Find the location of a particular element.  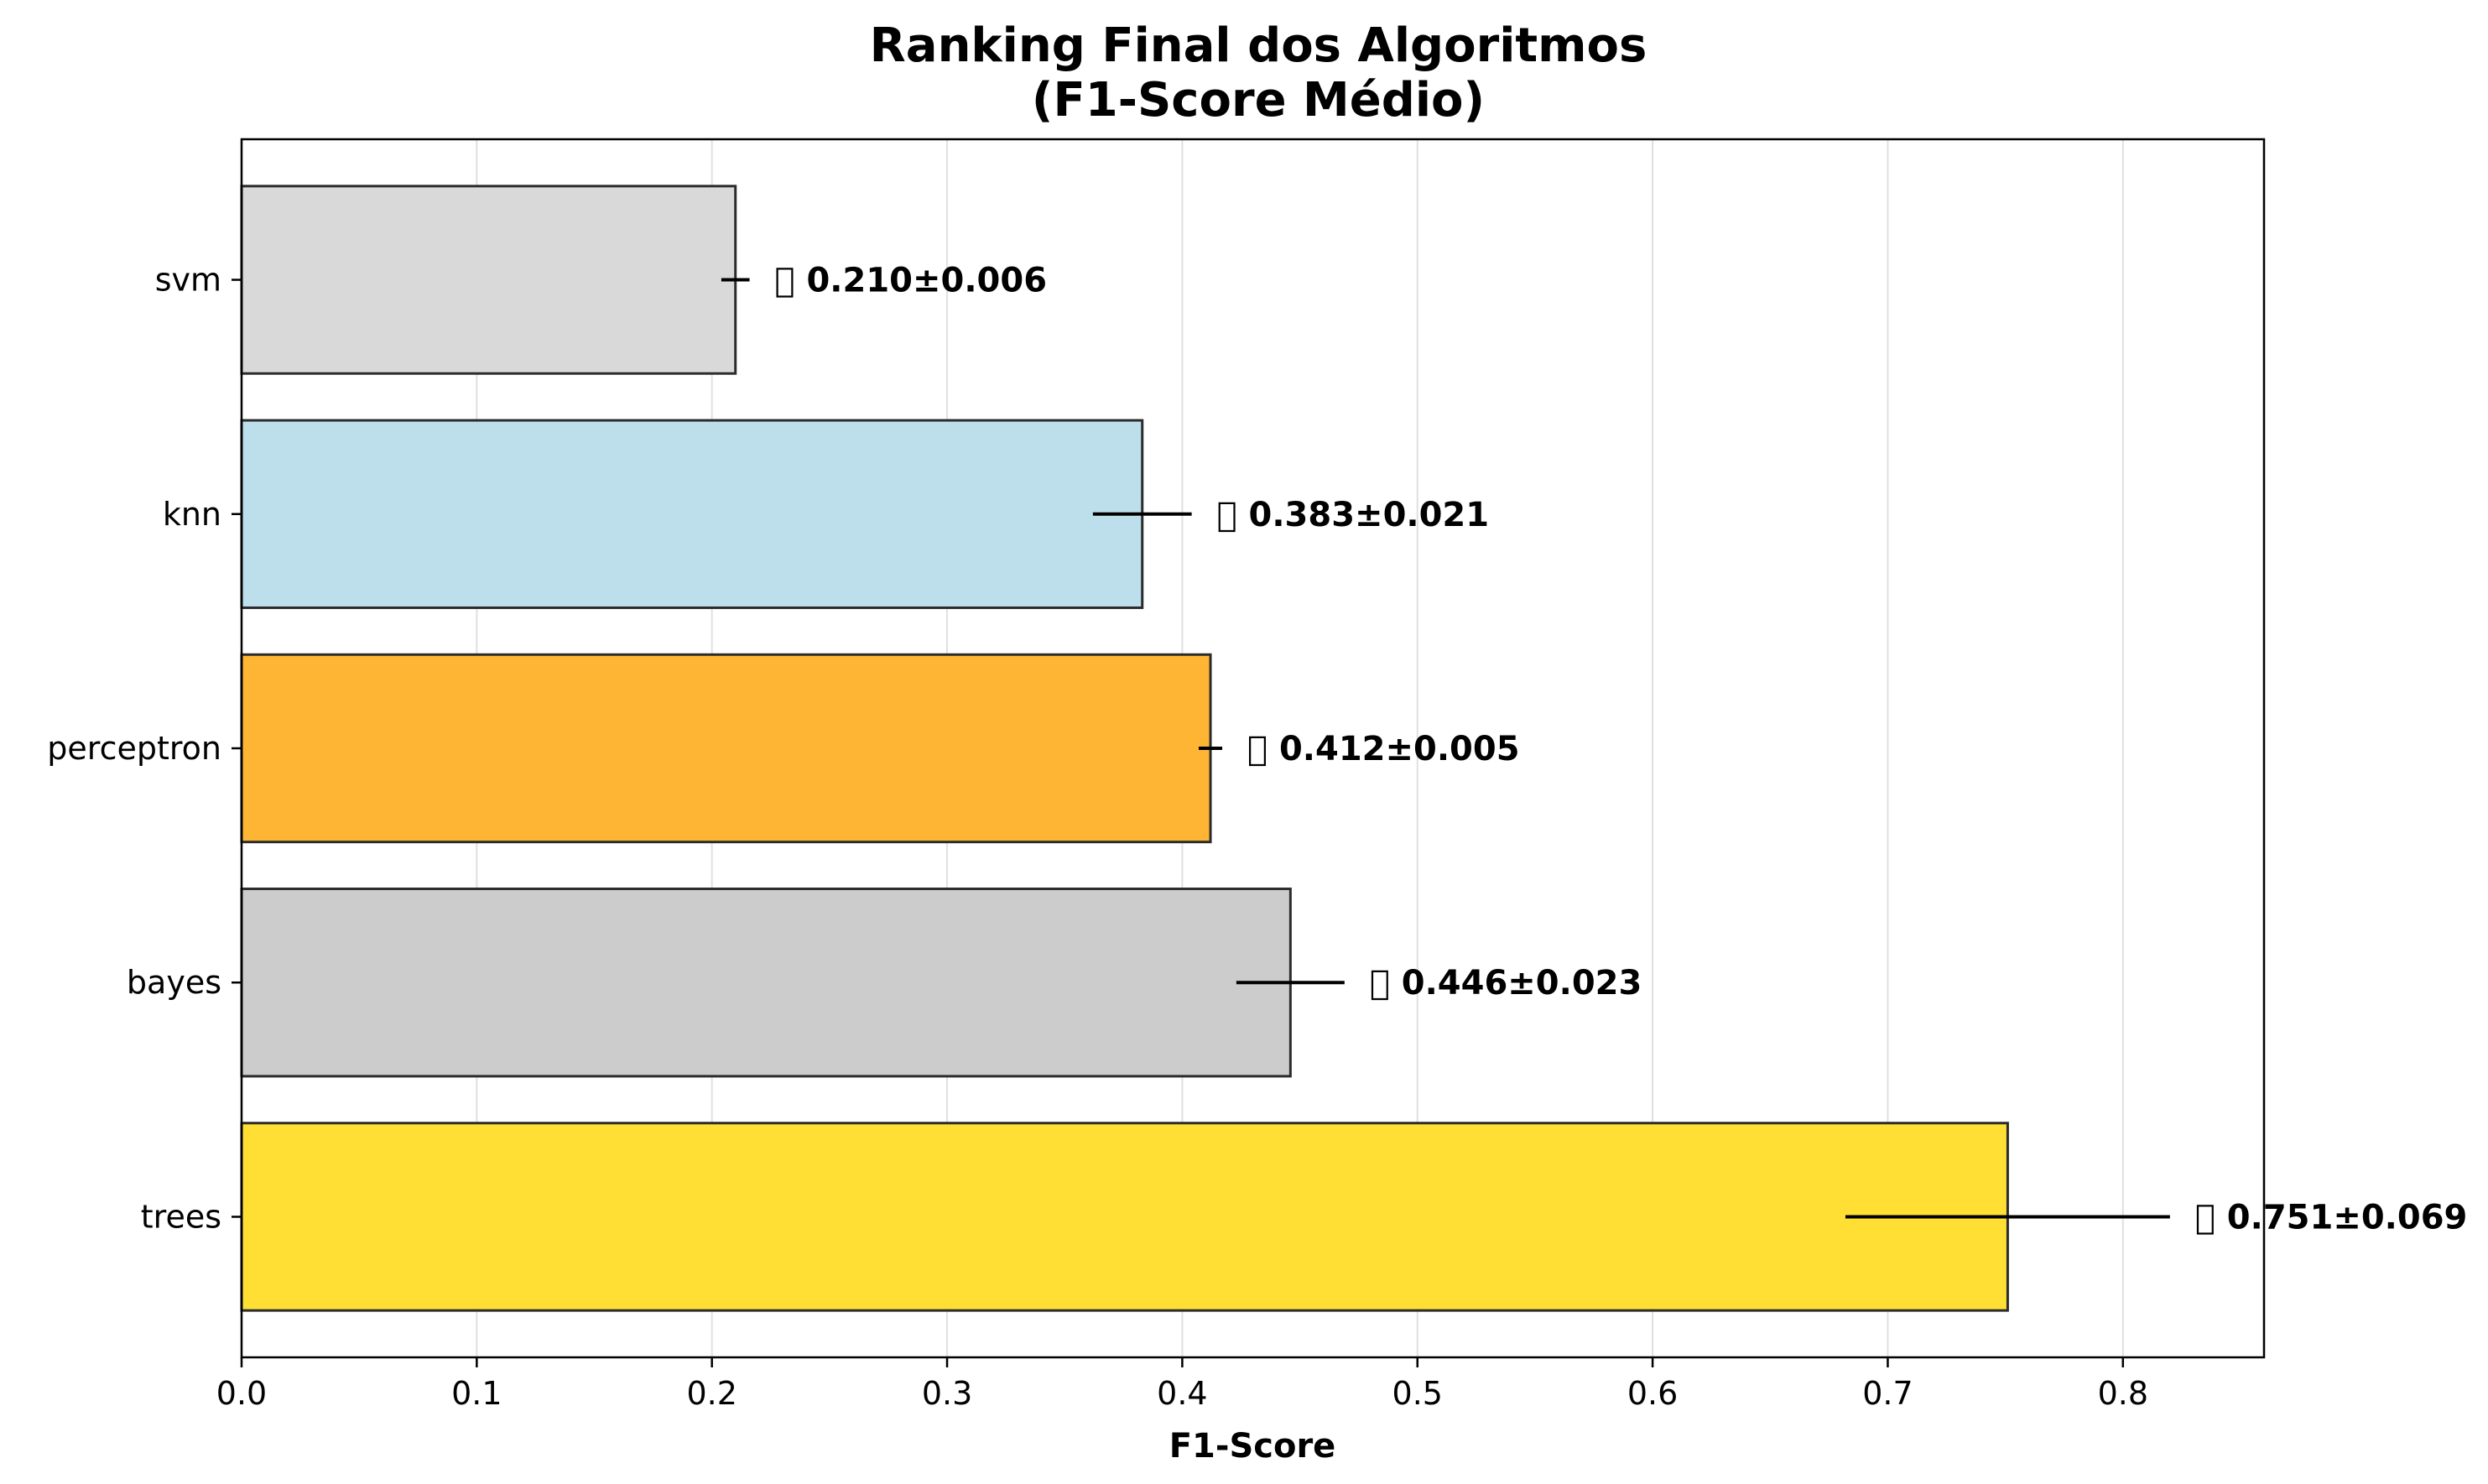

bar-knn is located at coordinates (692, 514).